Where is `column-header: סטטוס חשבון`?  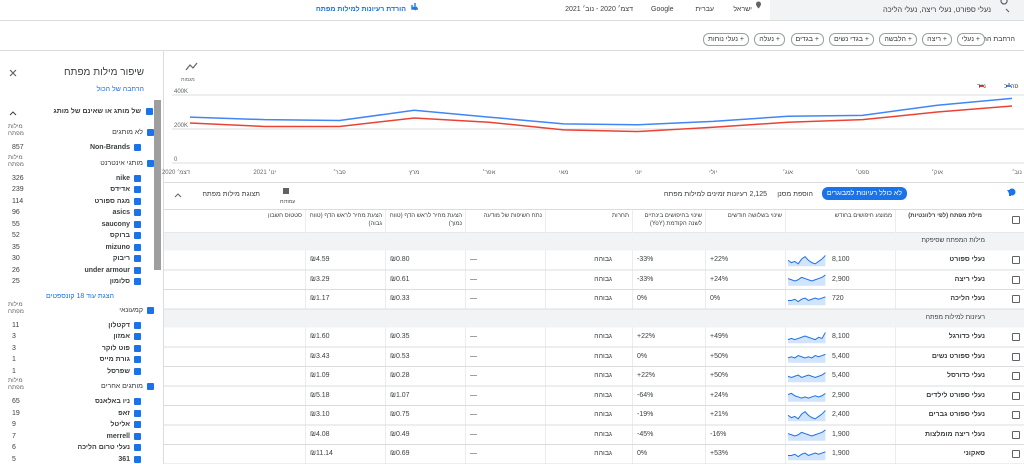 column-header: סטטוס חשבון is located at coordinates (285, 216).